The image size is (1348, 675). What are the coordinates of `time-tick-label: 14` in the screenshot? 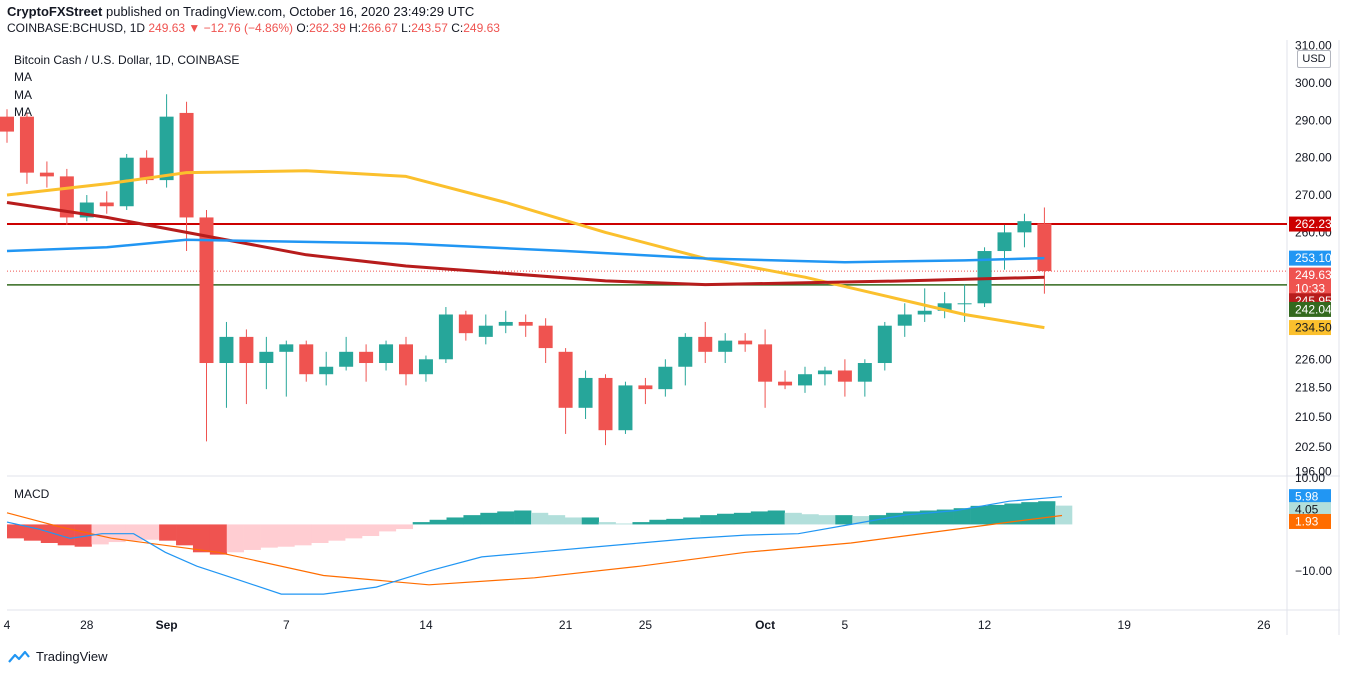 It's located at (426, 625).